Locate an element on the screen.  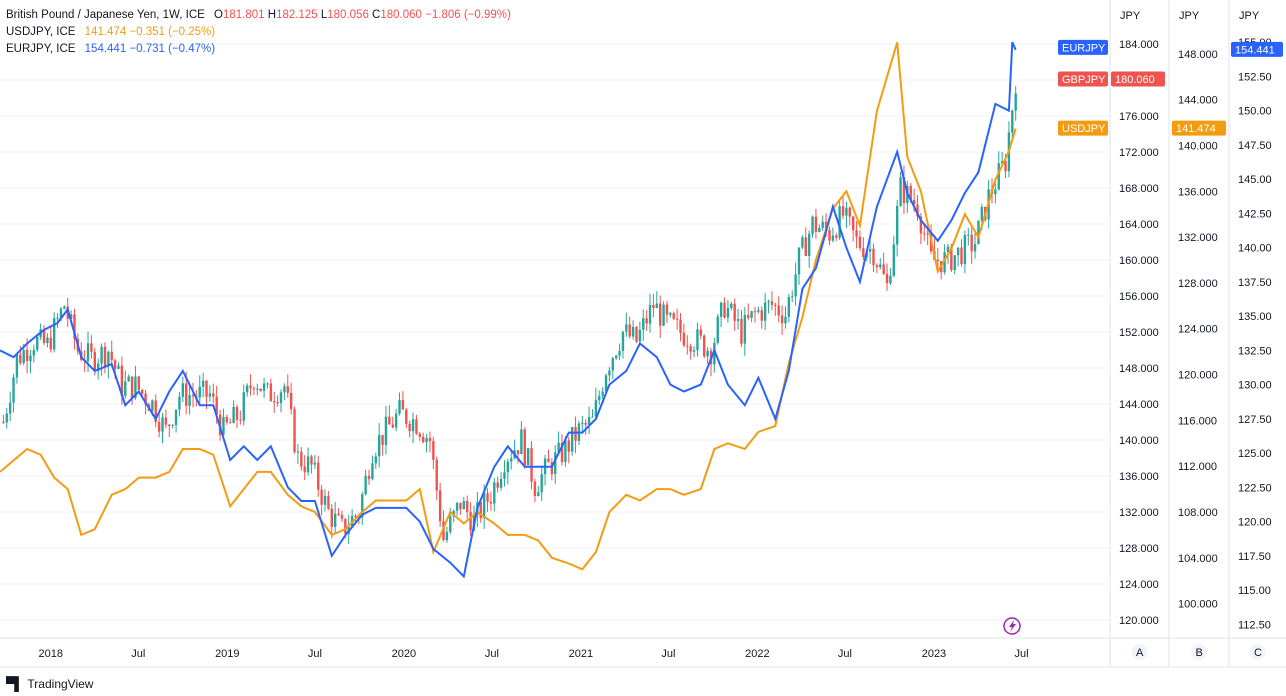
axis-tick-label: 130.00 is located at coordinates (1255, 386).